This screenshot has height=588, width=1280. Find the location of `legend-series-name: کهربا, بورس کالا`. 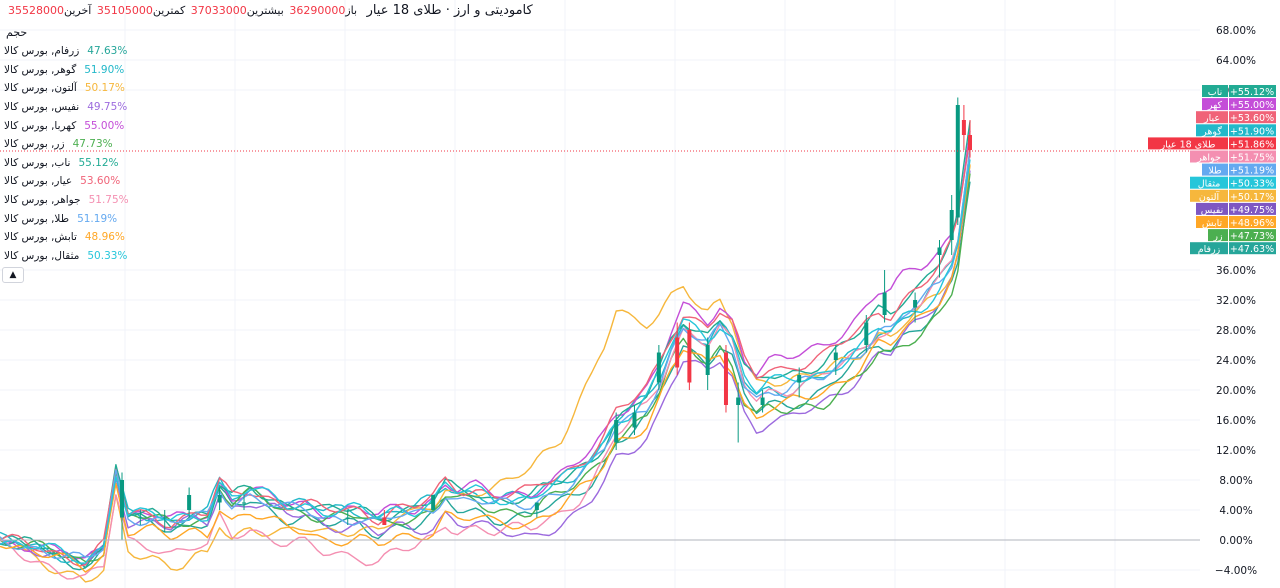

legend-series-name: کهربا, بورس کالا is located at coordinates (40, 125).